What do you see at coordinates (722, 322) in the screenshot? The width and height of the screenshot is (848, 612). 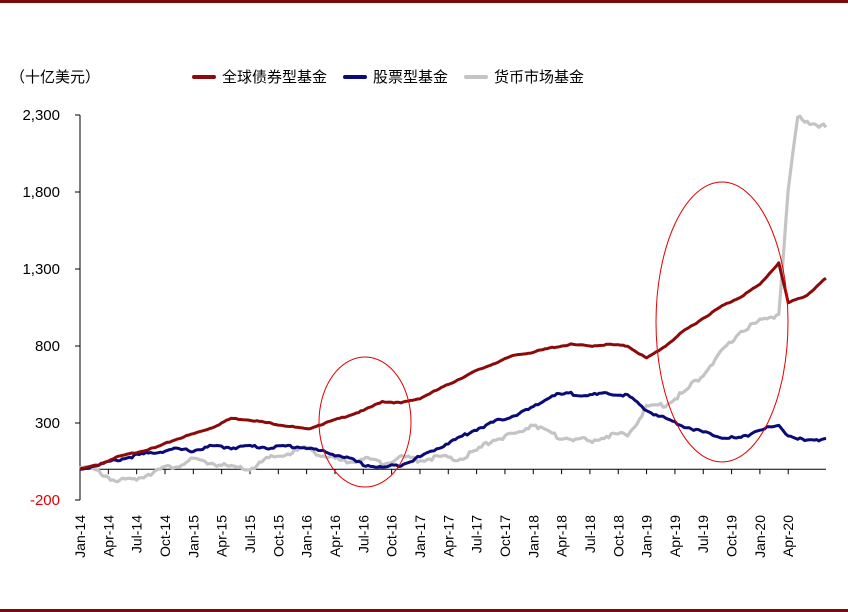 I see `highlight-ellipse-2019` at bounding box center [722, 322].